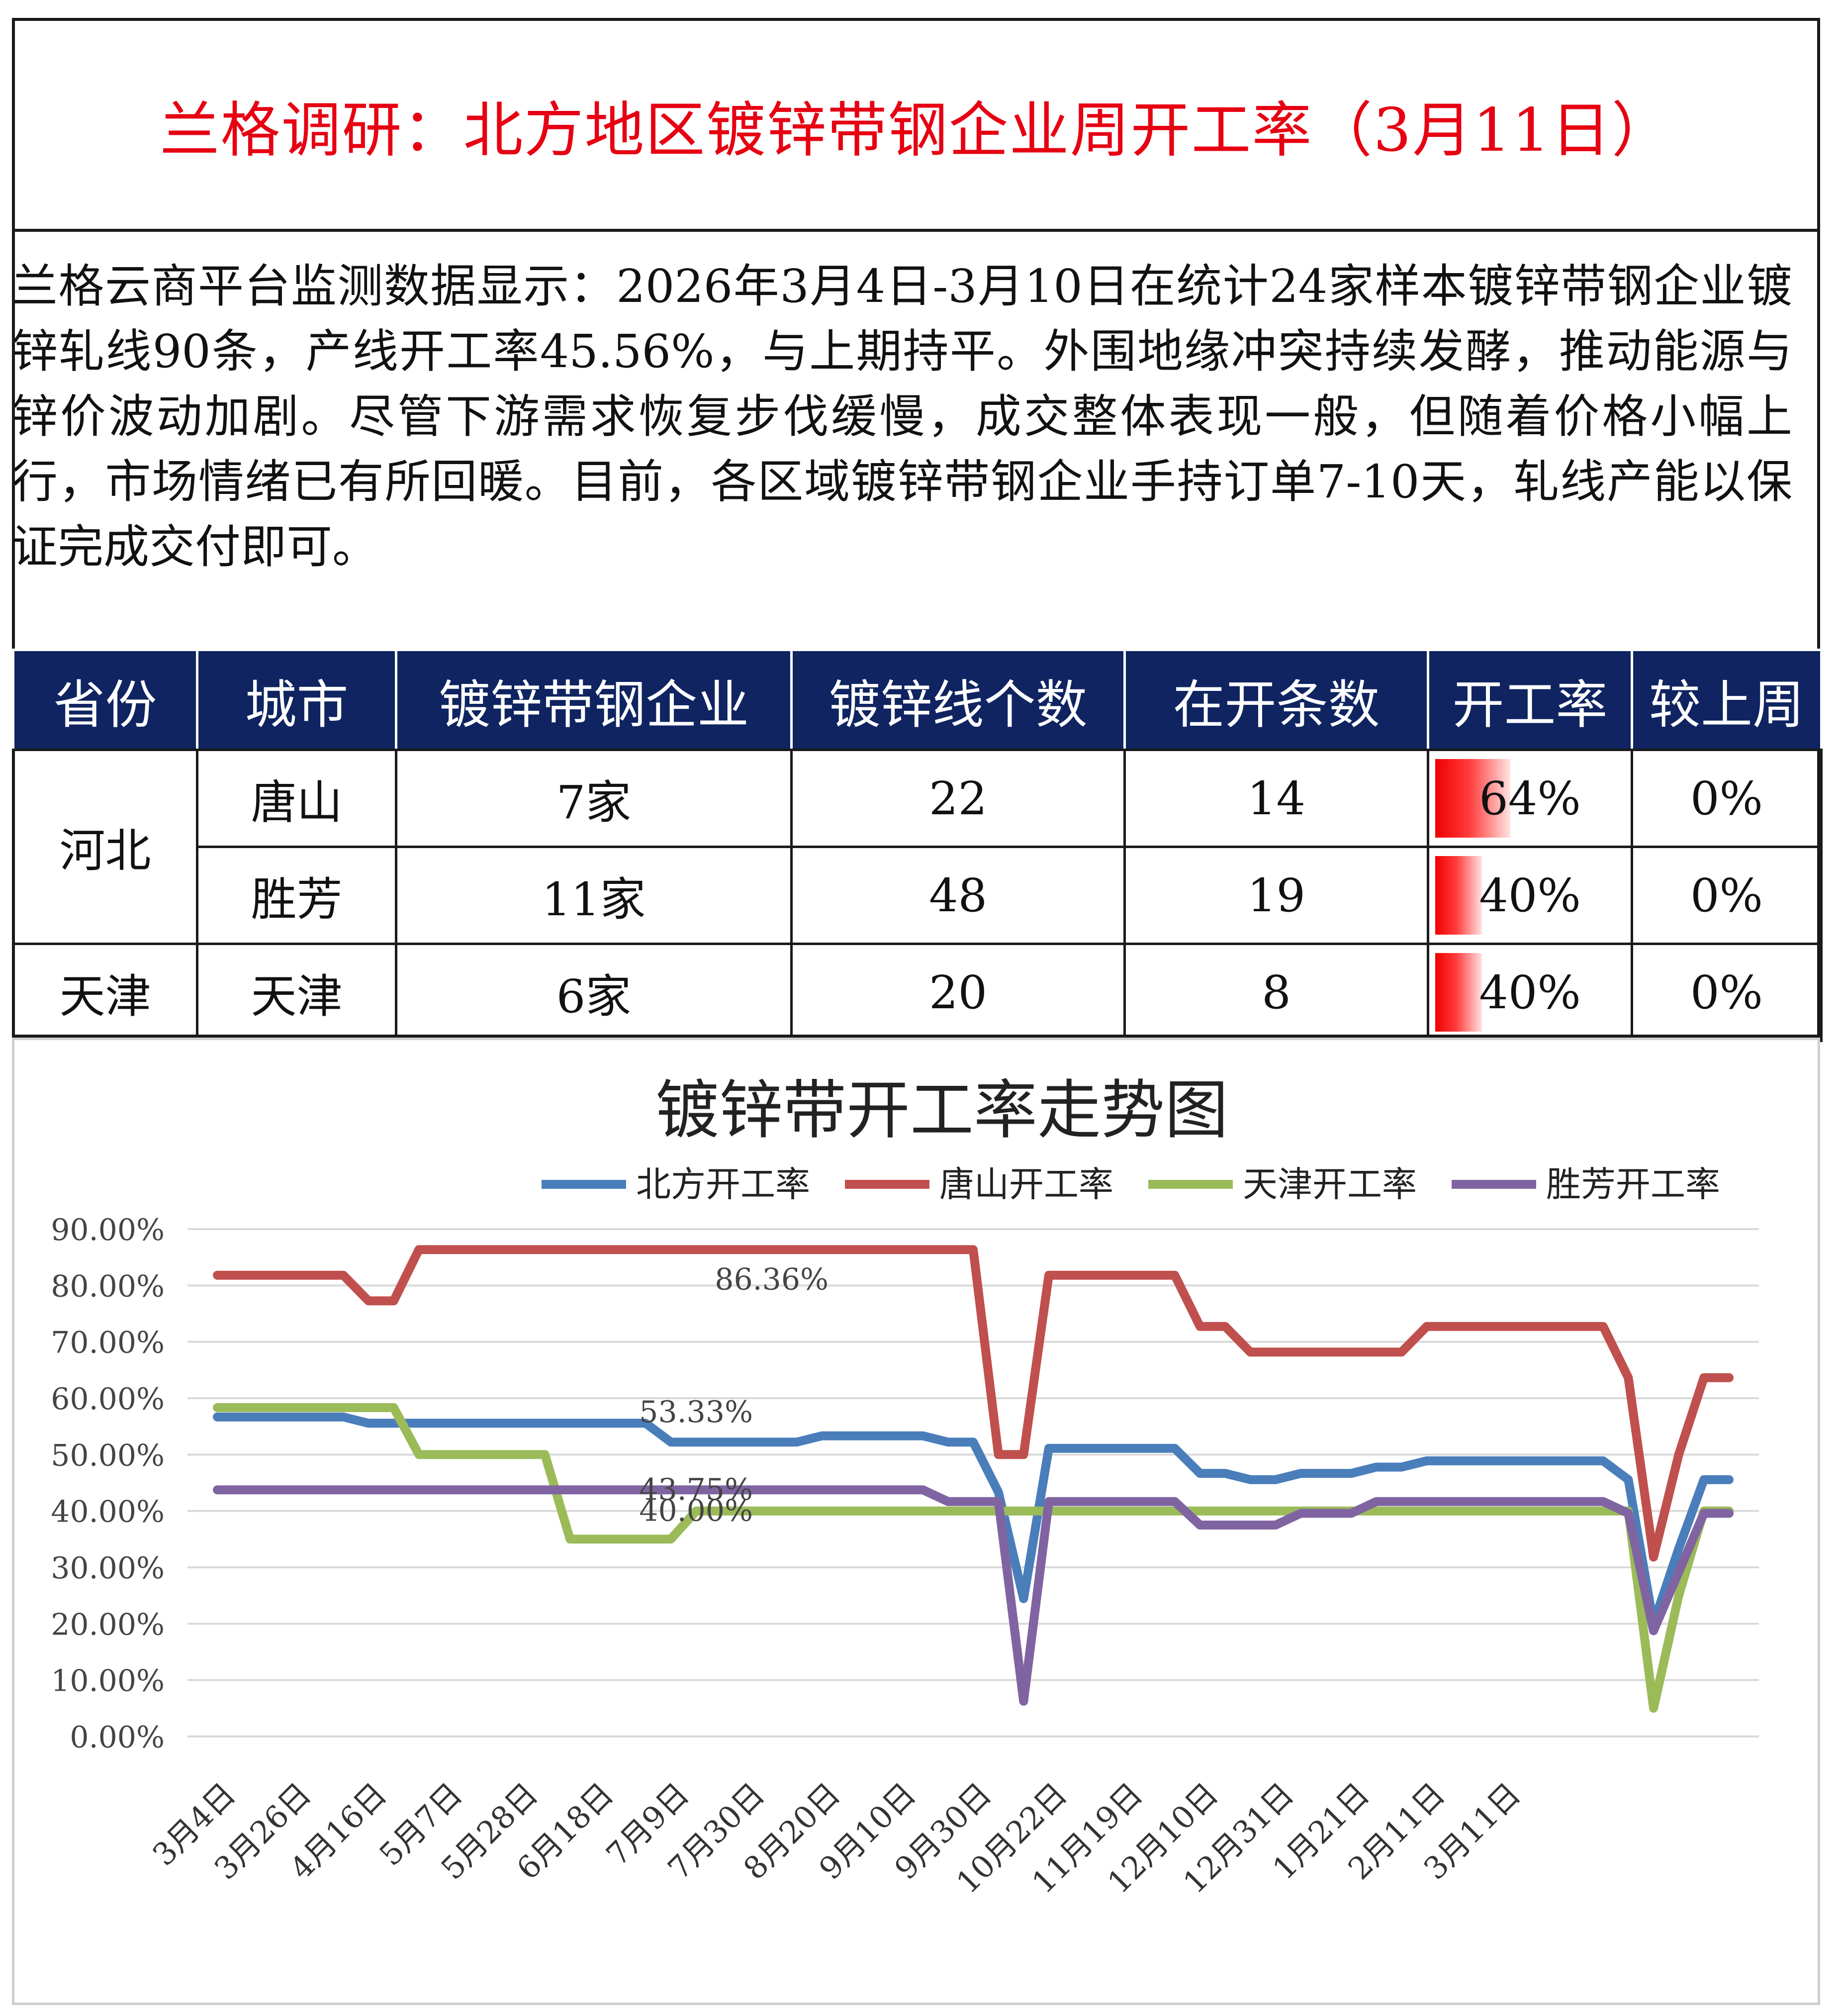  I want to click on rate-cell: 64%, so click(1530, 798).